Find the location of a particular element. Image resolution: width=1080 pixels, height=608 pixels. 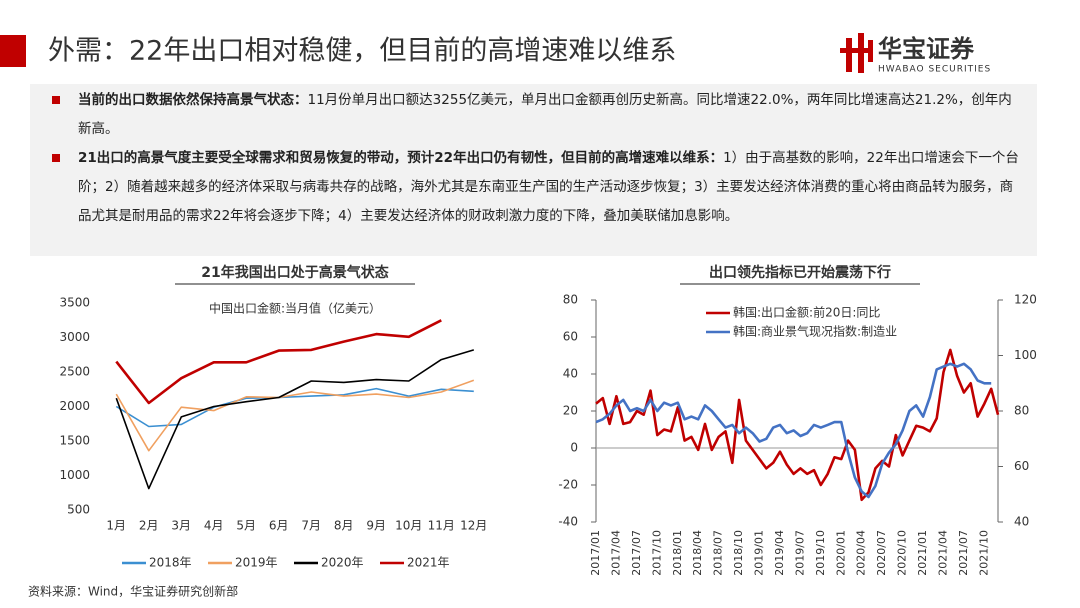

y2-tick-label: 60 is located at coordinates (1021, 466).